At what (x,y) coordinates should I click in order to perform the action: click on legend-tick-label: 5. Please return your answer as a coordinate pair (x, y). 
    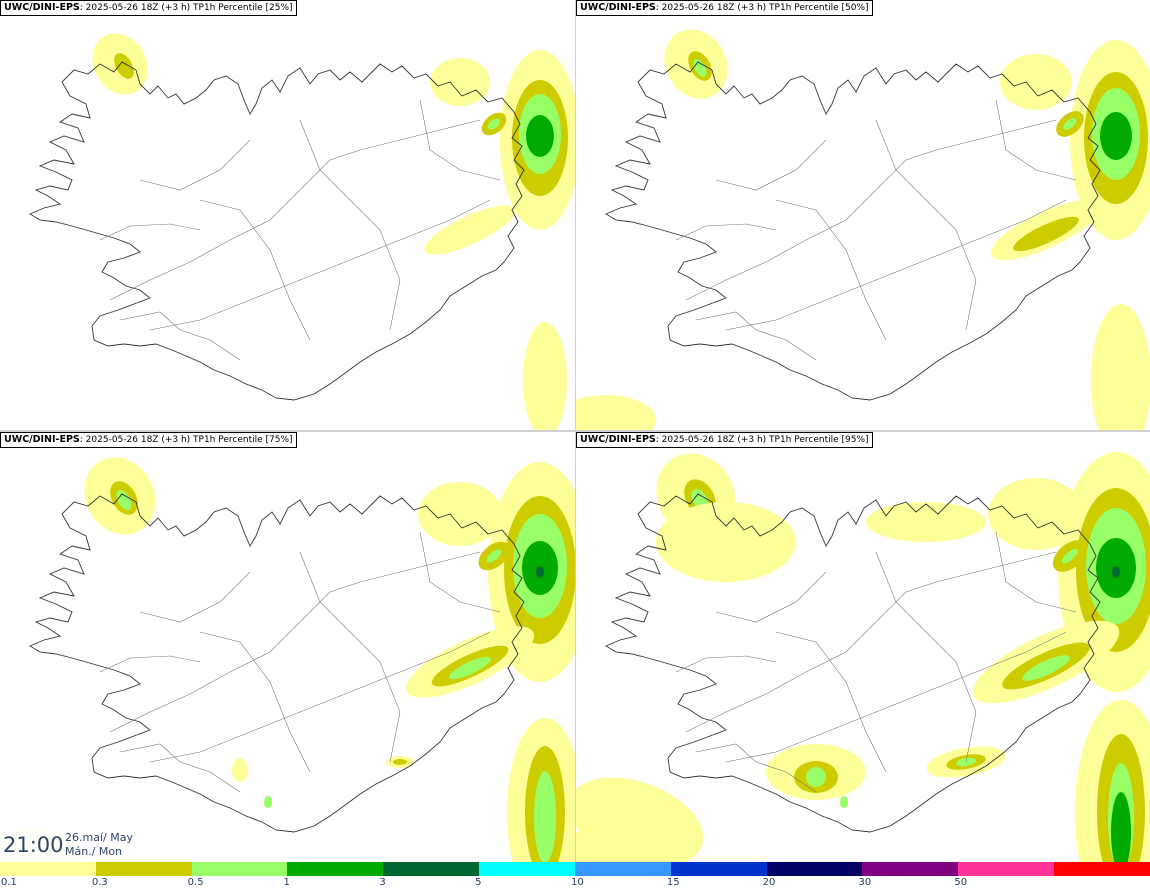
    Looking at the image, I should click on (478, 882).